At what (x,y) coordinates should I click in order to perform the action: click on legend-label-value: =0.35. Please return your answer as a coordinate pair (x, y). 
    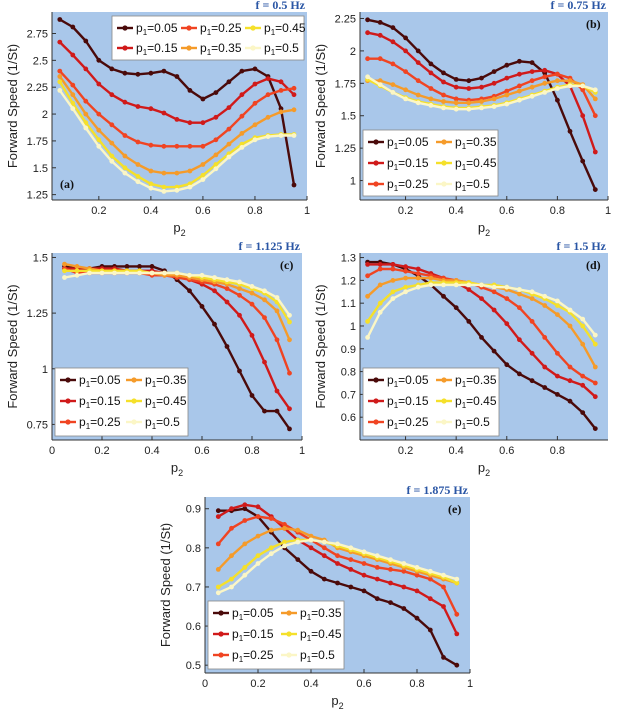
    Looking at the image, I should click on (171, 380).